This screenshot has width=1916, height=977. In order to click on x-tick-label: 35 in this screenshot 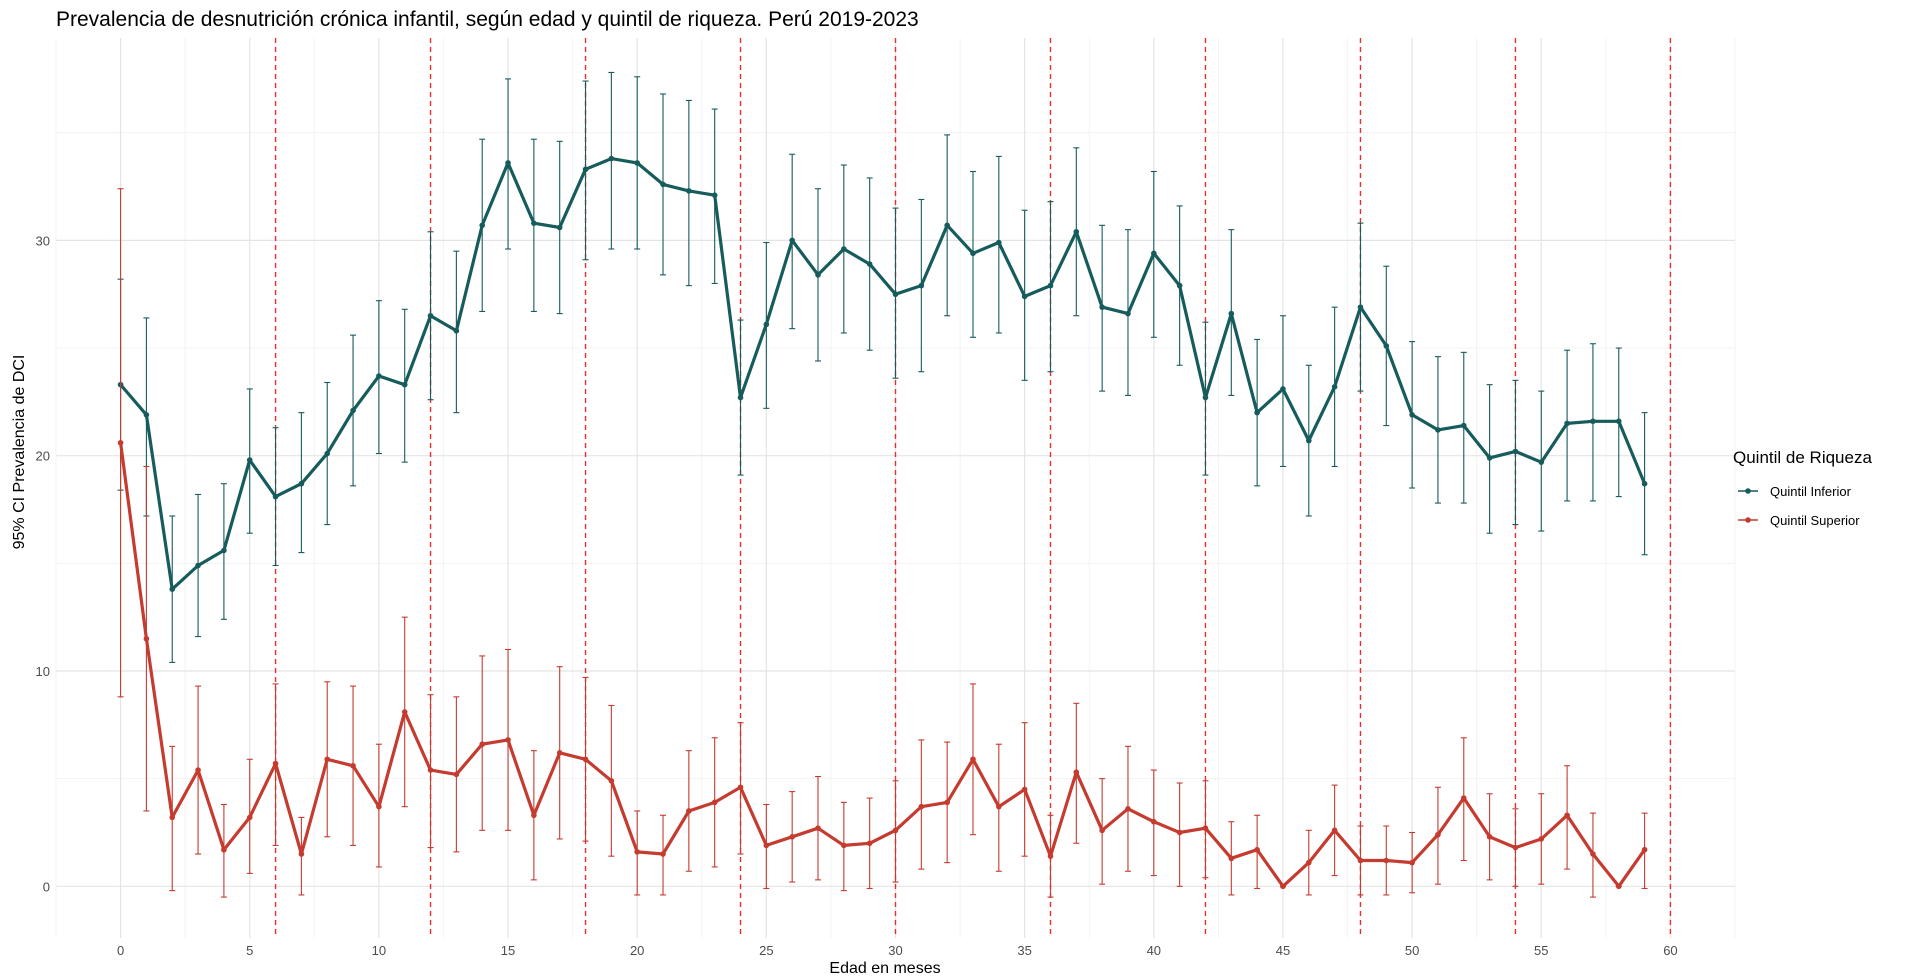, I will do `click(1024, 950)`.